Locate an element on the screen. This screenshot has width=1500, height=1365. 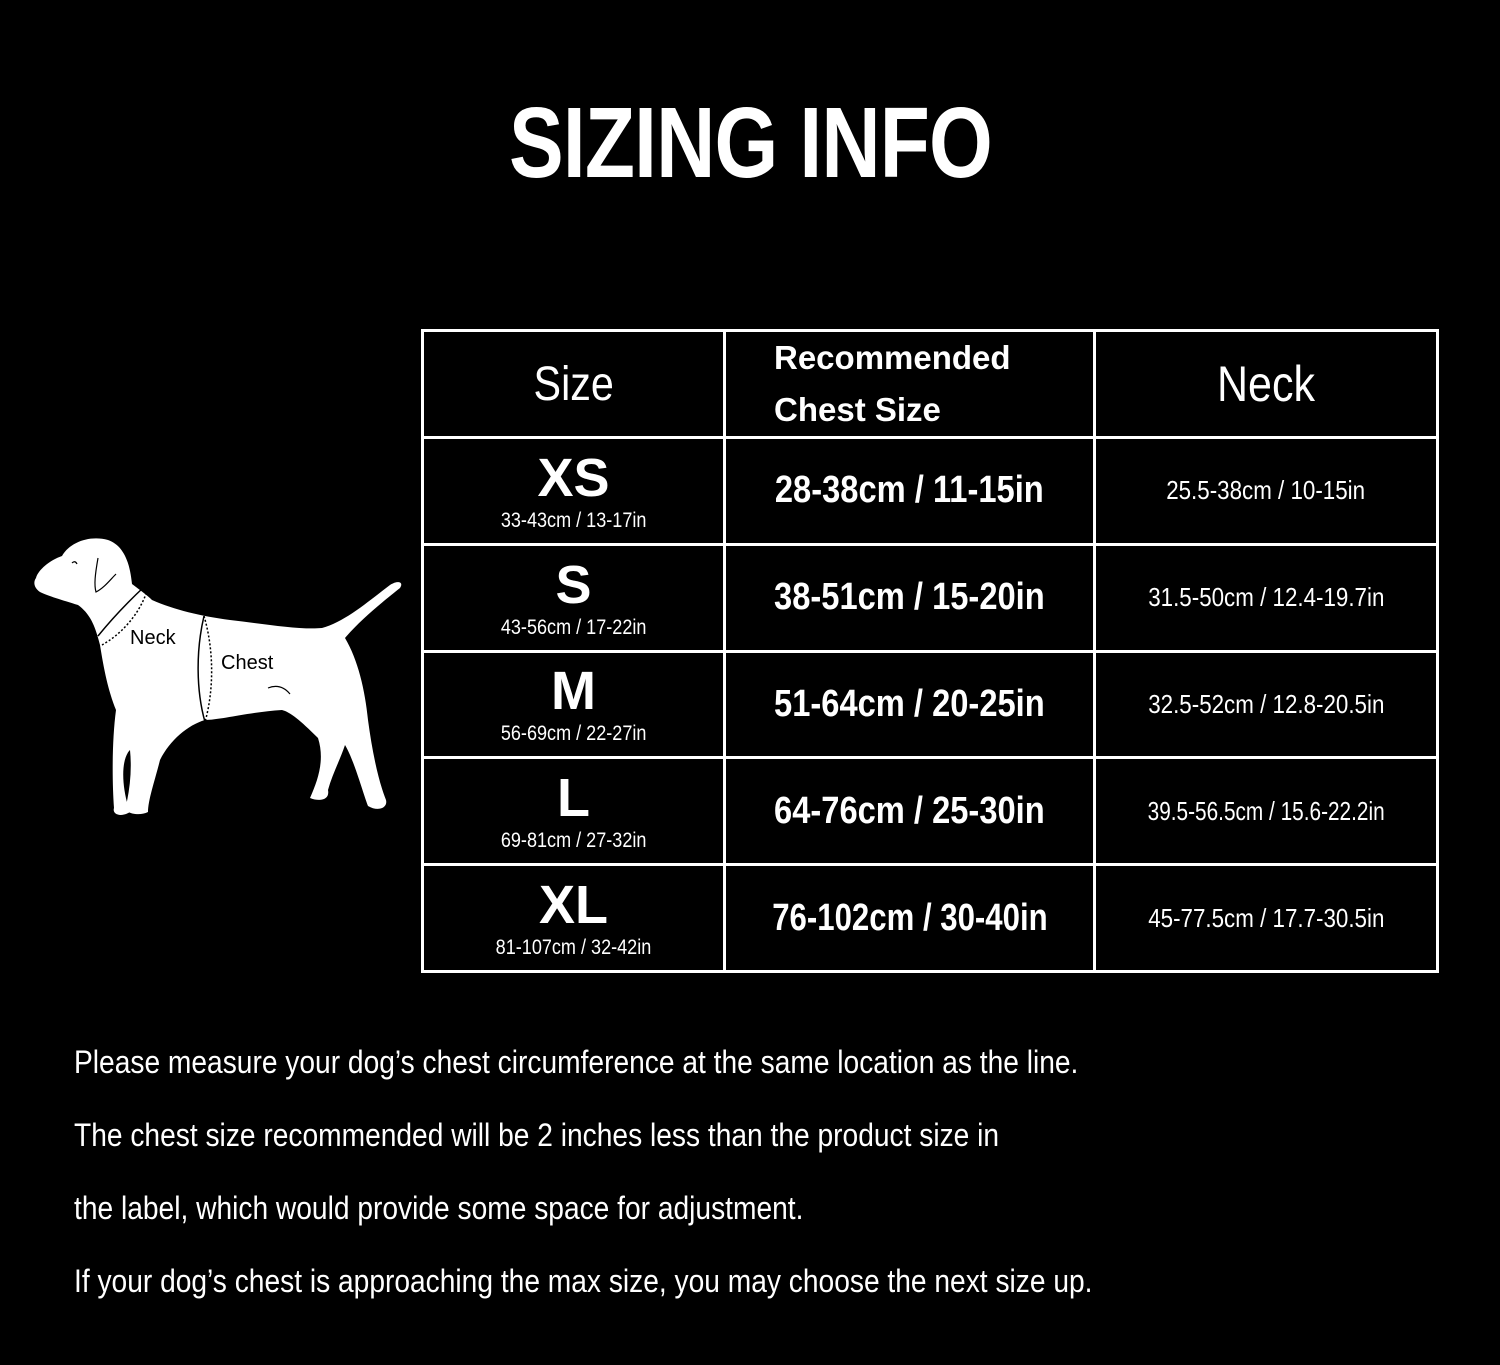
header-neck: Neck is located at coordinates (1266, 384).